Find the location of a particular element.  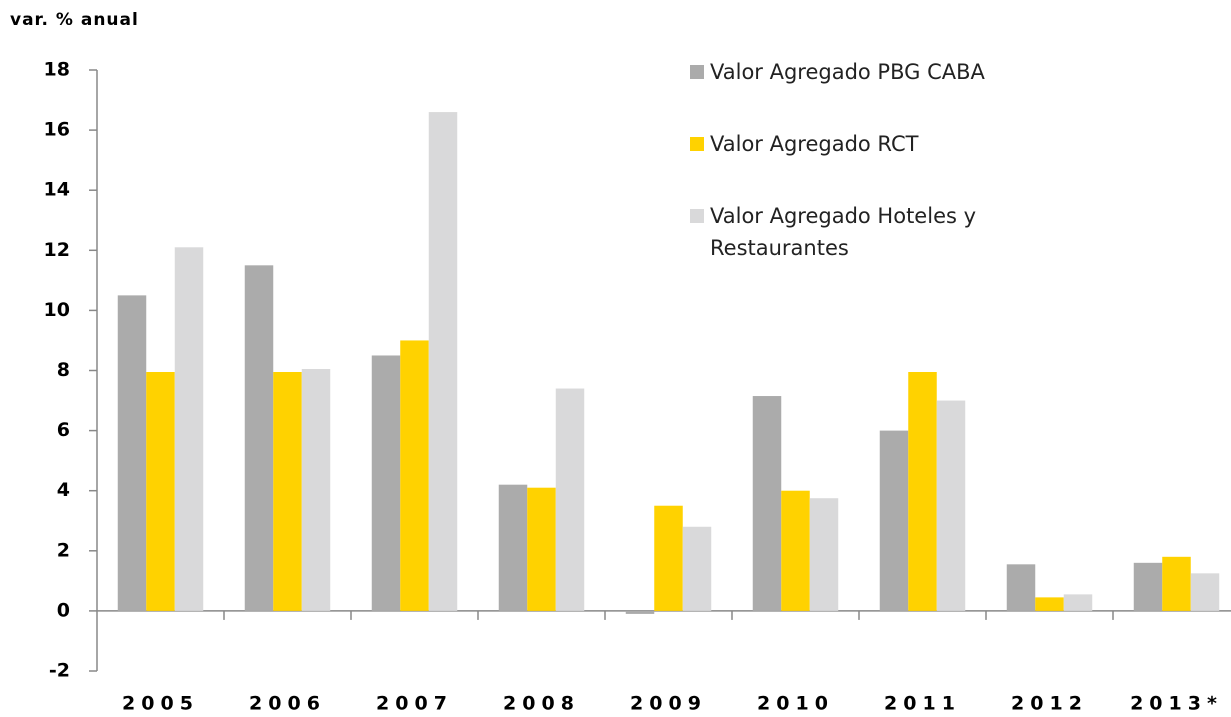

legend-item: Valor Agregado PBG CABA is located at coordinates (855, 72).